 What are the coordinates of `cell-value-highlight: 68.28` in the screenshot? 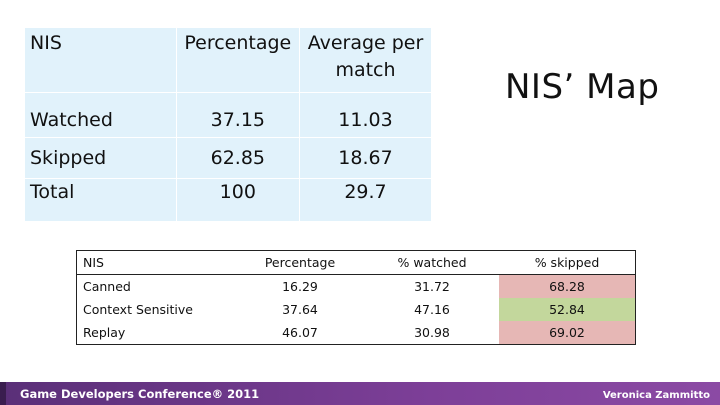 It's located at (567, 286).